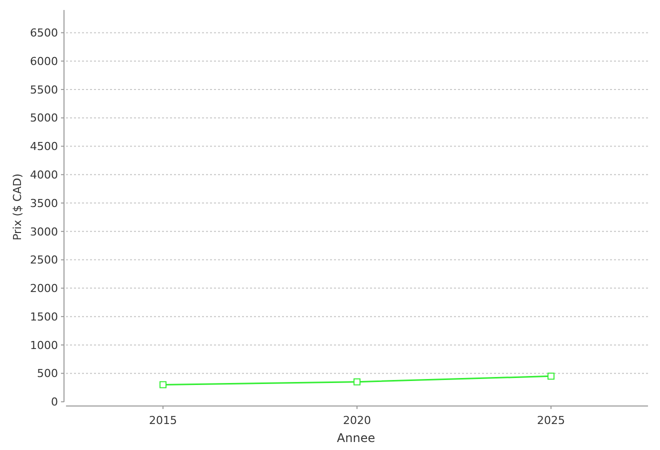  Describe the element at coordinates (44, 203) in the screenshot. I see `y-tick-label: 3500` at that location.